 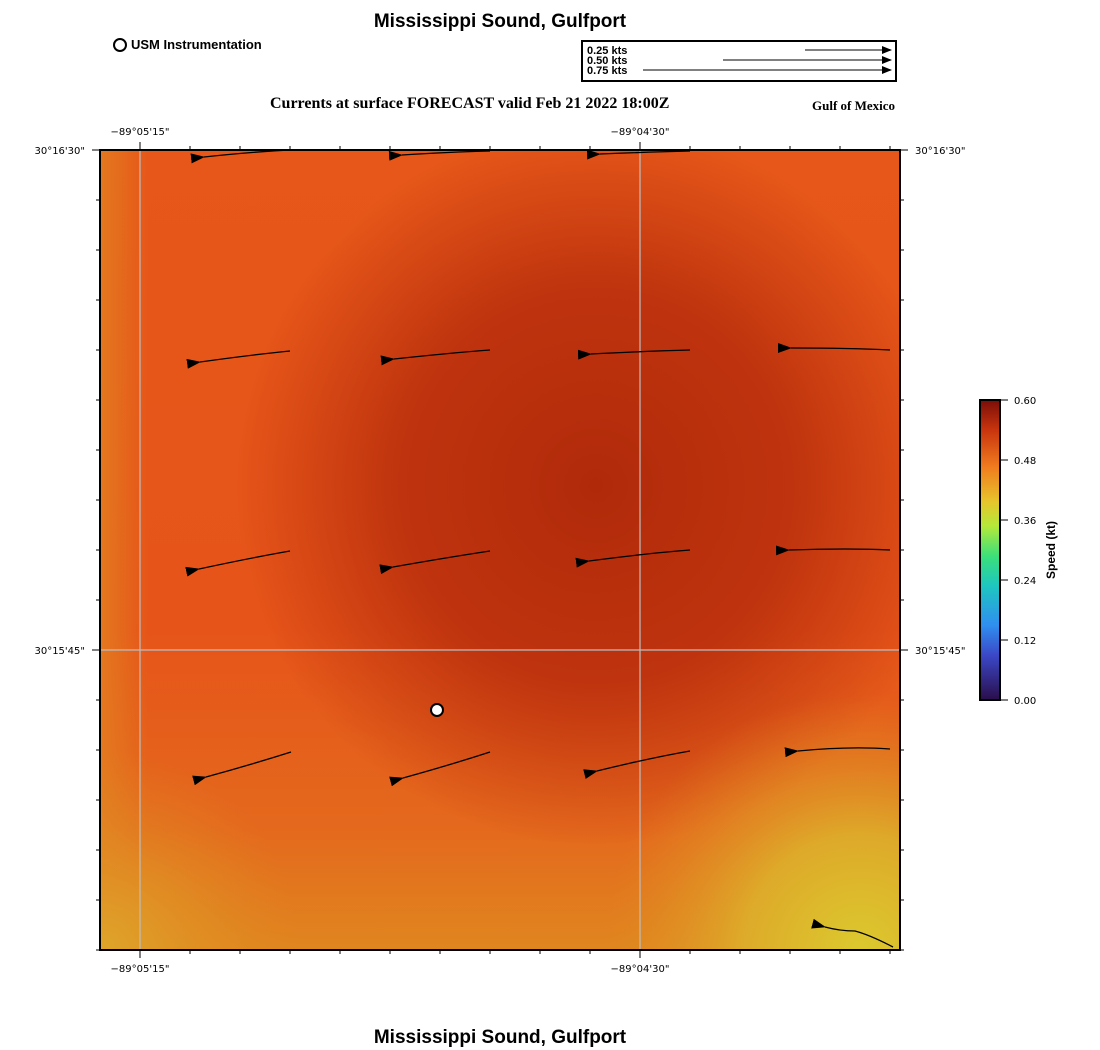 I want to click on map-title-bottom: Mississippi Sound, Gulfport, so click(x=500, y=1037).